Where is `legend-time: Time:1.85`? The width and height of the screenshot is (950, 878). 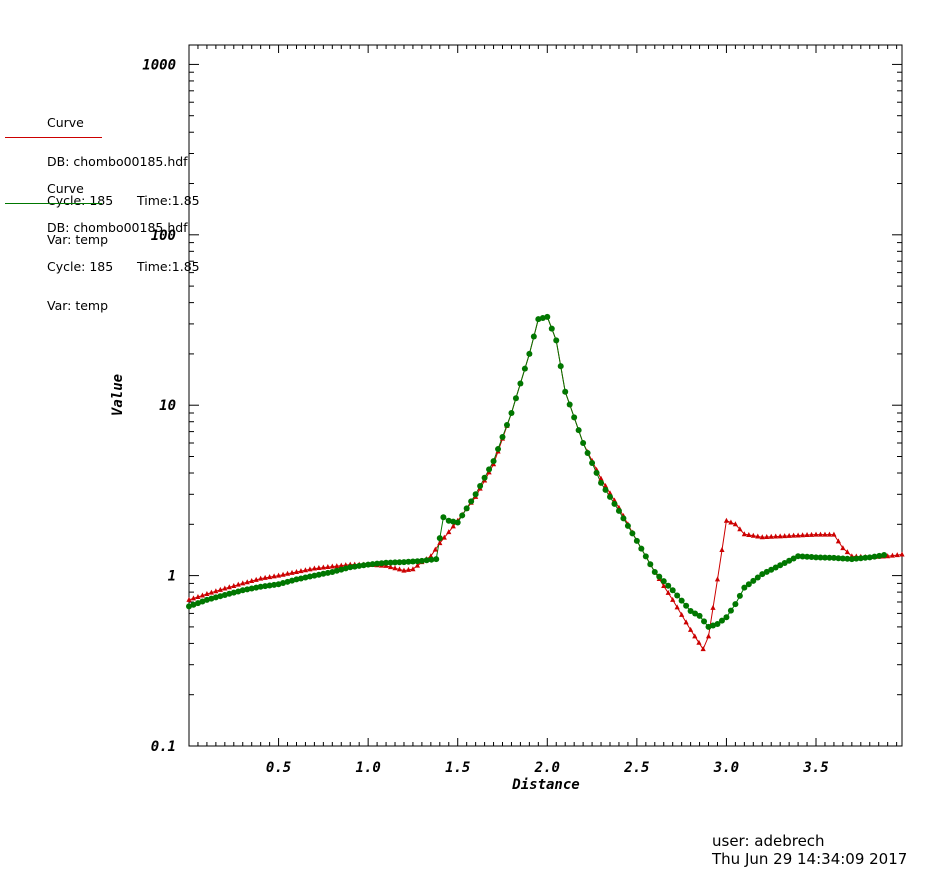
legend-time: Time:1.85 is located at coordinates (168, 200).